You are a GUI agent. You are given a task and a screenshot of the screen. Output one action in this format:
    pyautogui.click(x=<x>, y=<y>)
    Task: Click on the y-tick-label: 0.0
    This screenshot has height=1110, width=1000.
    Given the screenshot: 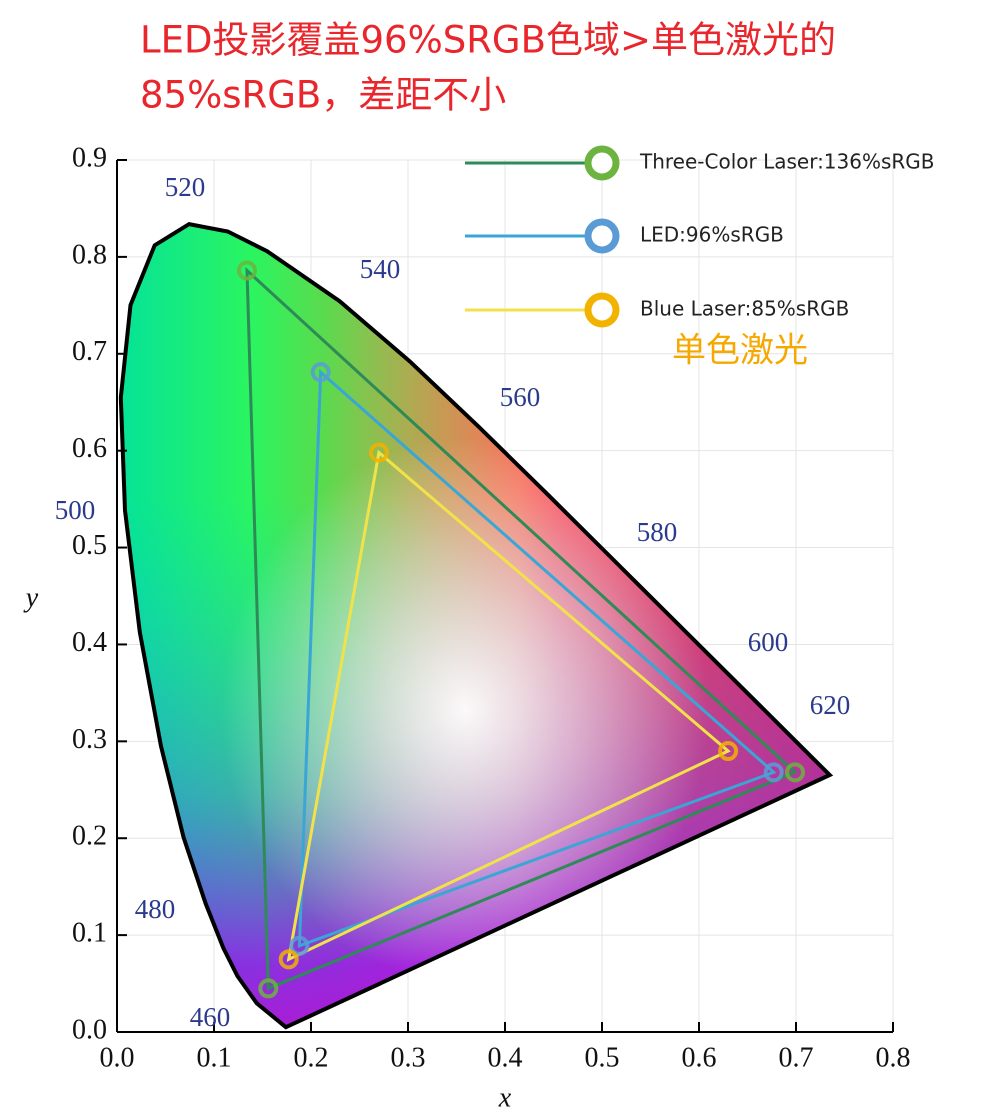 What is the action you would take?
    pyautogui.click(x=89, y=1029)
    